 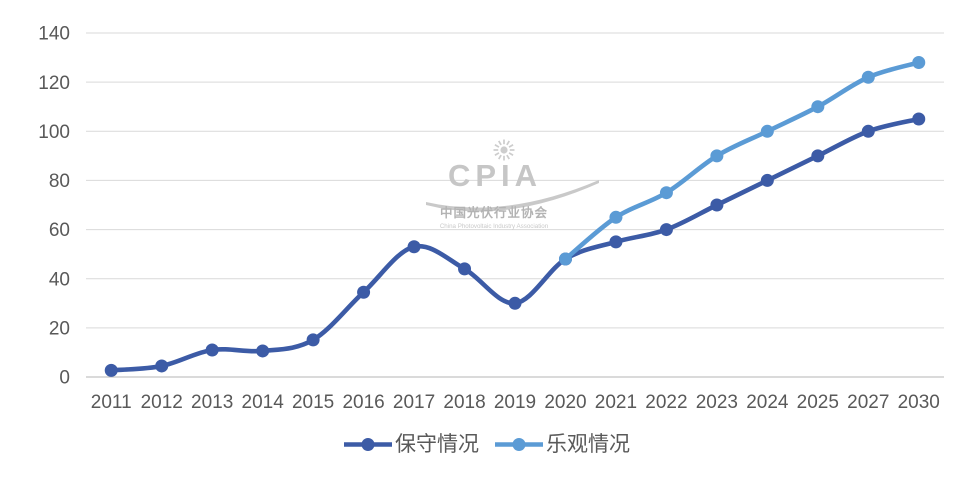 What do you see at coordinates (54, 206) in the screenshot?
I see `y-axis-labels: 0 20 40 60 80 100 120 140` at bounding box center [54, 206].